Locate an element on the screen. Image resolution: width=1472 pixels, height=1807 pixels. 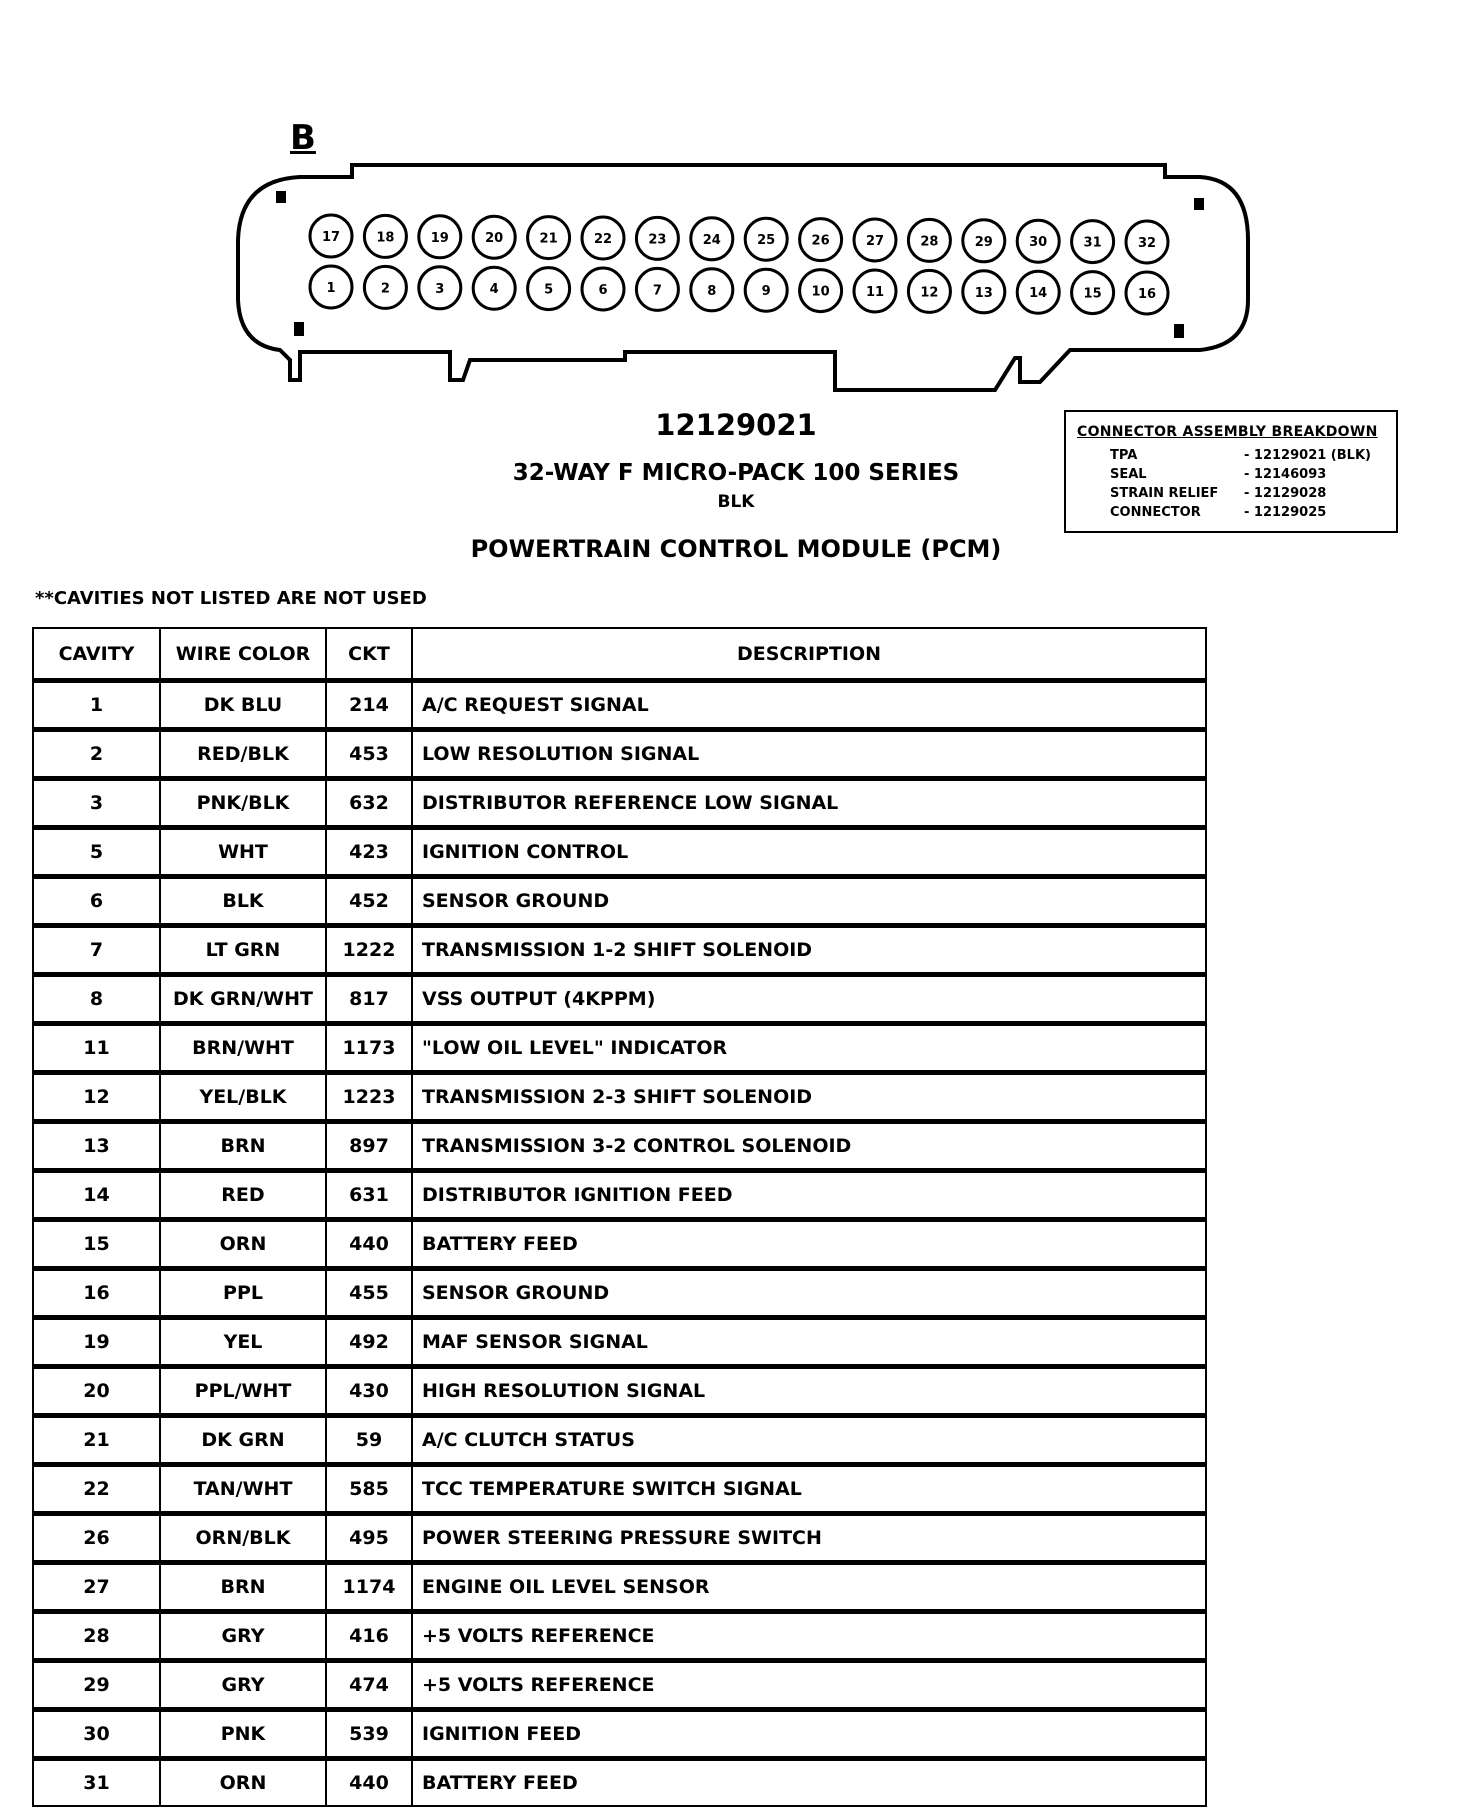
table-row: 20 PPL/WHT 430 HIGH RESOLUTION SIGNAL is located at coordinates (619, 1390).